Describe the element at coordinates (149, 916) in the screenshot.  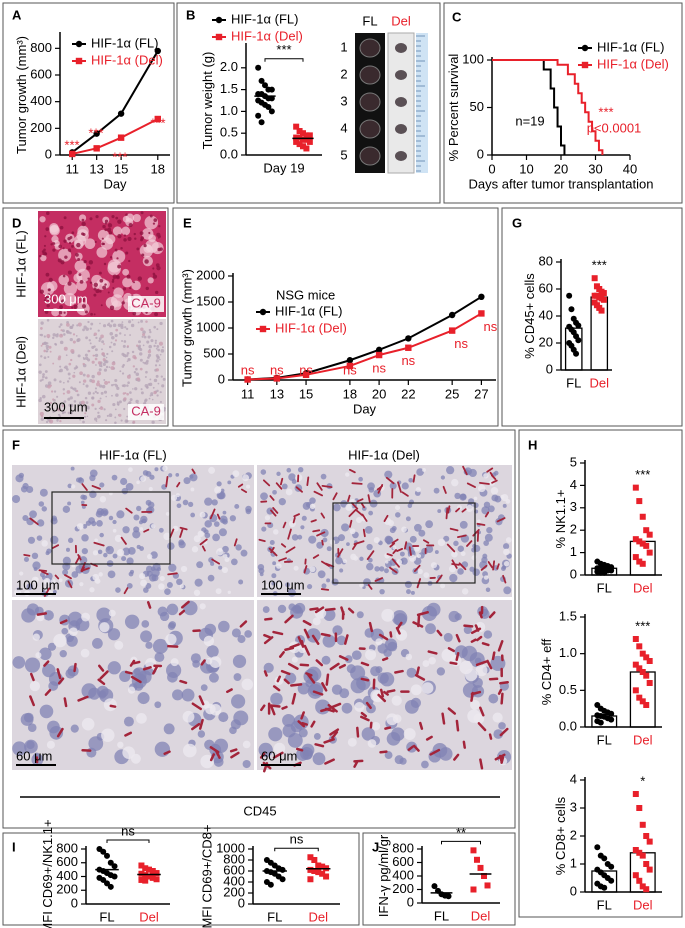
I see `x-tick-label: Del` at that location.